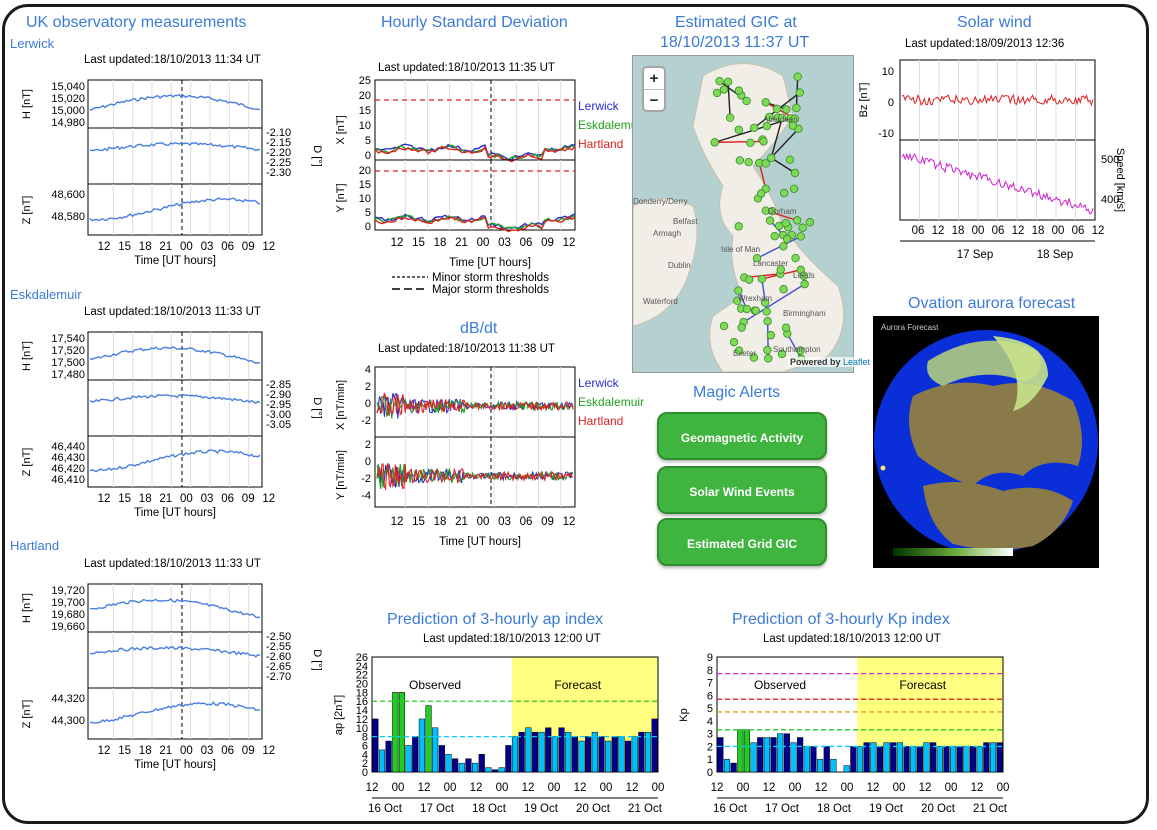  I want to click on leaflet-link: Leaflet, so click(857, 362).